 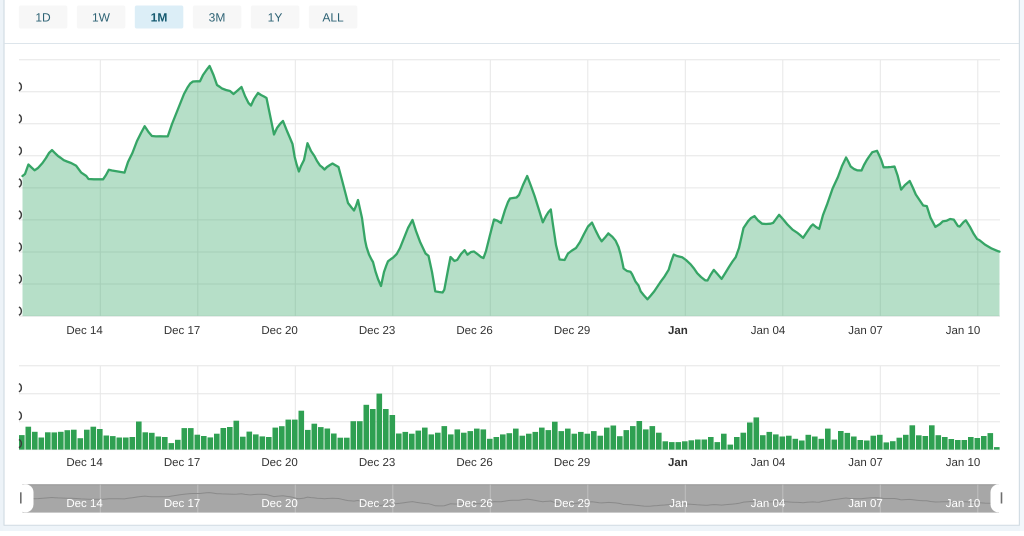 What do you see at coordinates (101, 18) in the screenshot?
I see `svg-text: 1W` at bounding box center [101, 18].